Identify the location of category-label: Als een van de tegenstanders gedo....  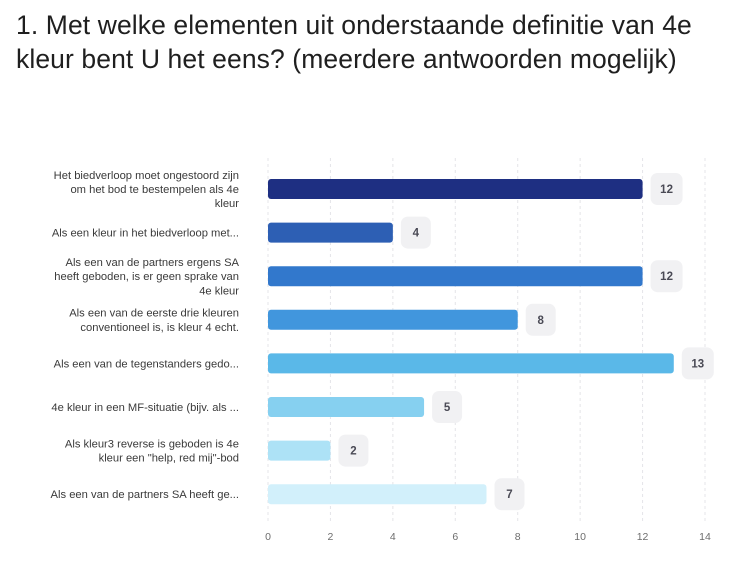
(146, 364).